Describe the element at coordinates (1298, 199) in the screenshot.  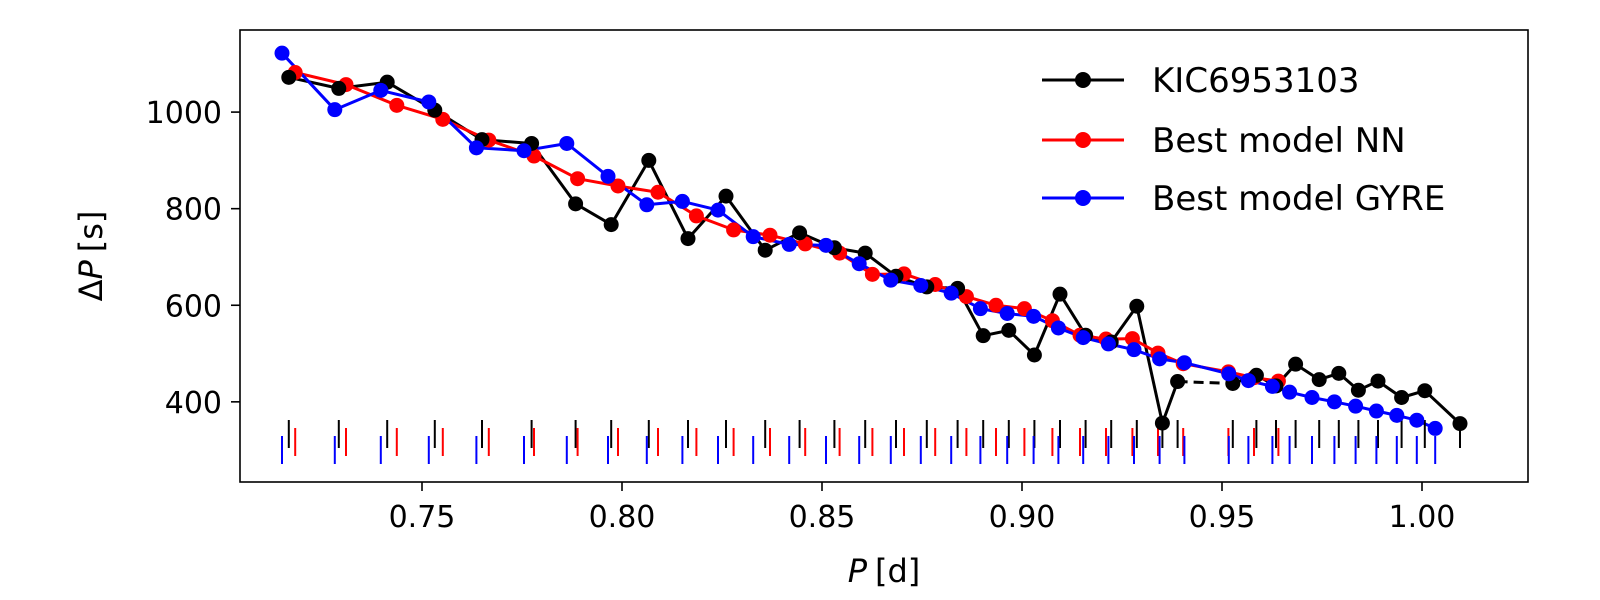
I see `legend-label-best-model-gyre: Best model GYRE` at that location.